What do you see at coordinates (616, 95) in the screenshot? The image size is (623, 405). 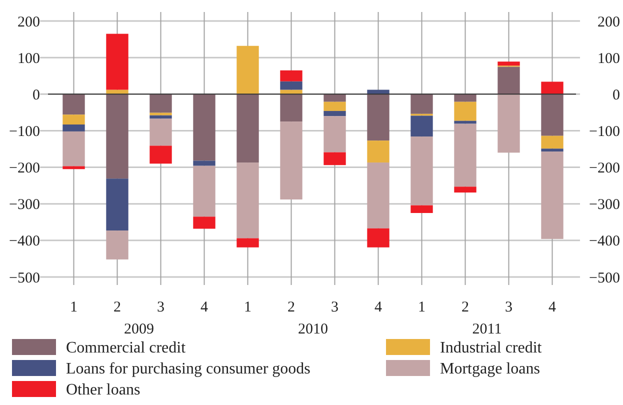 I see `y2-tick-label: 0` at bounding box center [616, 95].